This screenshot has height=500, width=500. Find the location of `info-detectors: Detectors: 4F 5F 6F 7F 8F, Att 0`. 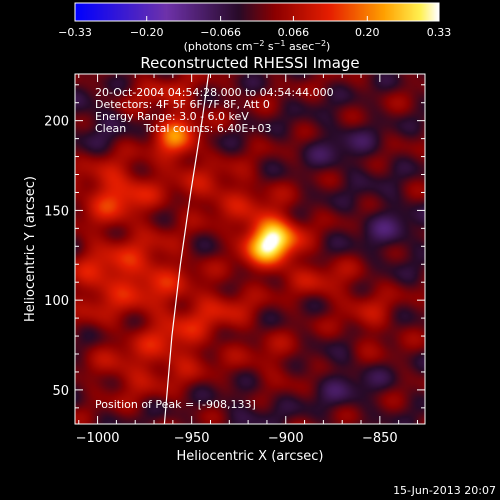

info-detectors: Detectors: 4F 5F 6F 7F 8F, Att 0 is located at coordinates (182, 104).